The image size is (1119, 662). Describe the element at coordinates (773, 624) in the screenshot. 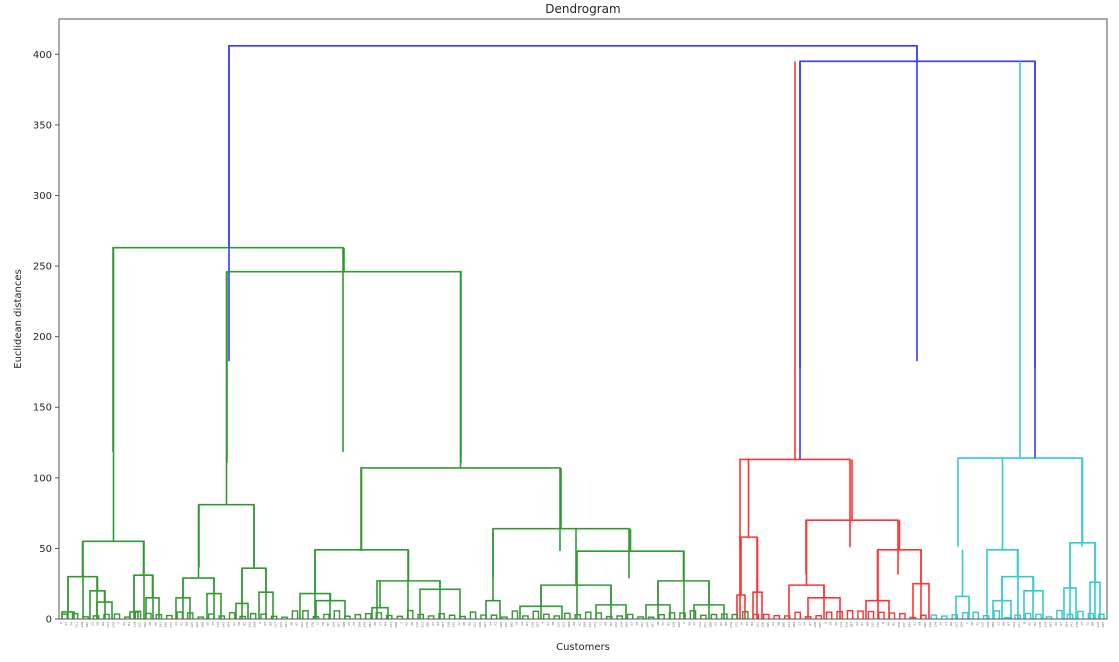

I see `leaf-label: 32` at that location.